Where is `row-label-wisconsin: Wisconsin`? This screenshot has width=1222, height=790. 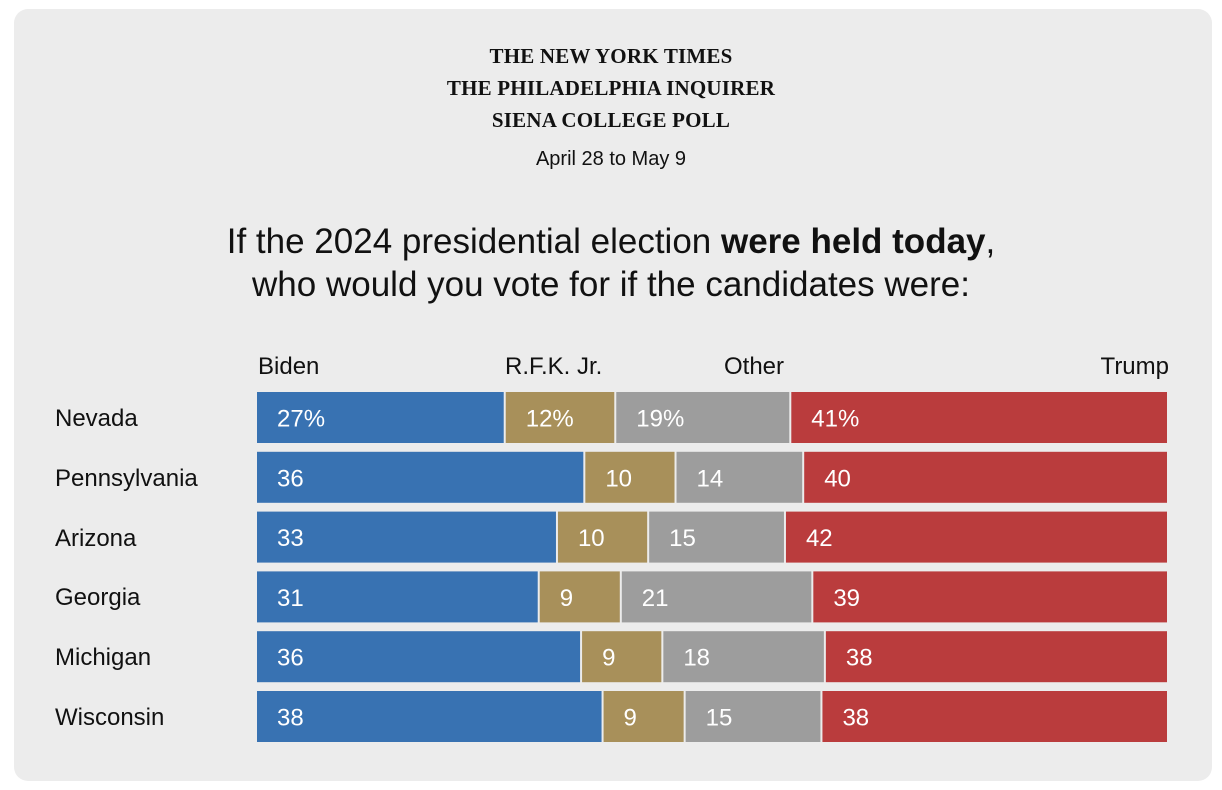
row-label-wisconsin: Wisconsin is located at coordinates (110, 717).